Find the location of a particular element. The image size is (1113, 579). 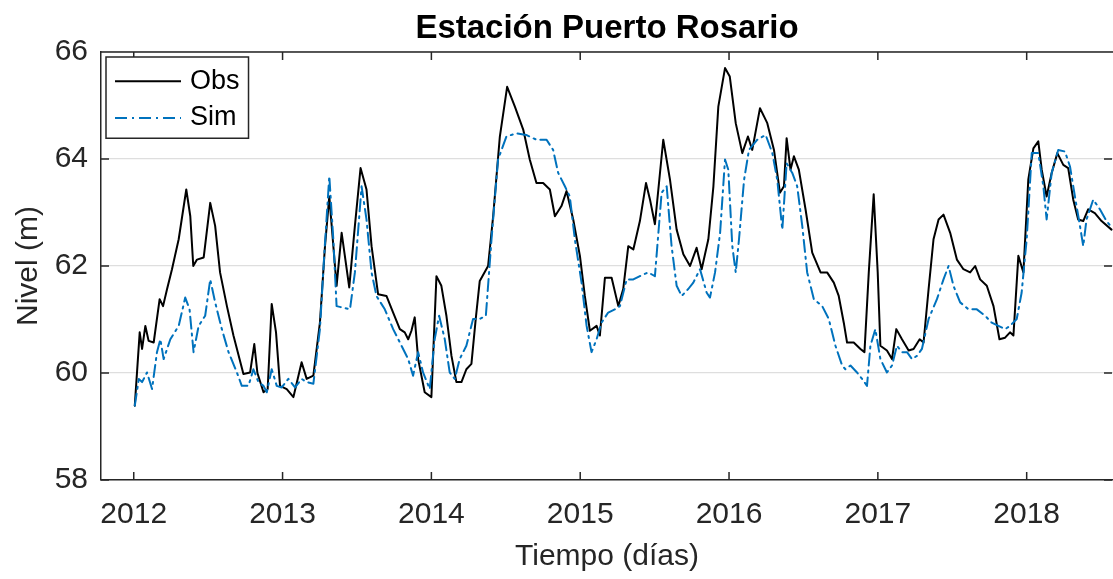

x-tick-label: 2014 is located at coordinates (431, 513).